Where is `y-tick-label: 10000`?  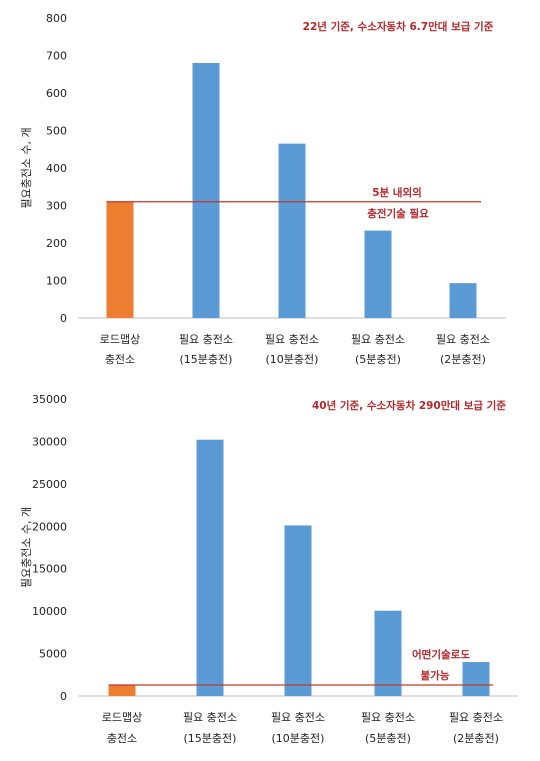
y-tick-label: 10000 is located at coordinates (49, 611).